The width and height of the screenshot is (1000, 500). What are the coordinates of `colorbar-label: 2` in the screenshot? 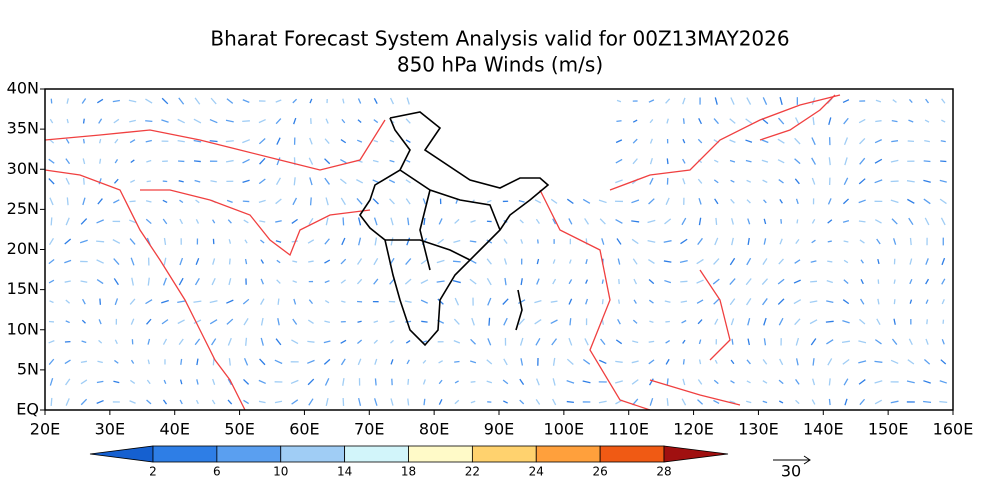 It's located at (153, 472).